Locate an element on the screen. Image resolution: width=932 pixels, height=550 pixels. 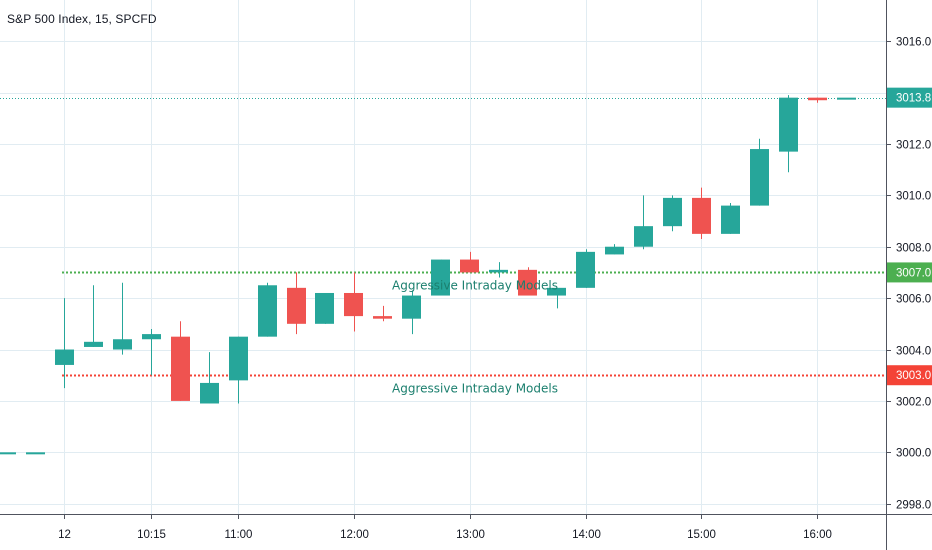
y-tick-label: 3004.0 is located at coordinates (913, 352).